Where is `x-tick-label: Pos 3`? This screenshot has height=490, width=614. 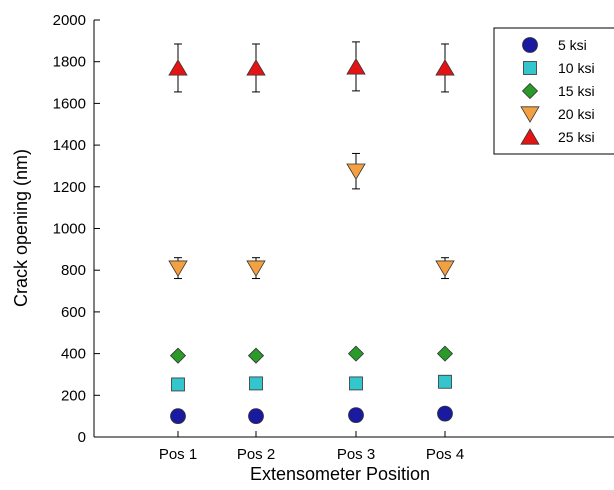 x-tick-label: Pos 3 is located at coordinates (356, 454).